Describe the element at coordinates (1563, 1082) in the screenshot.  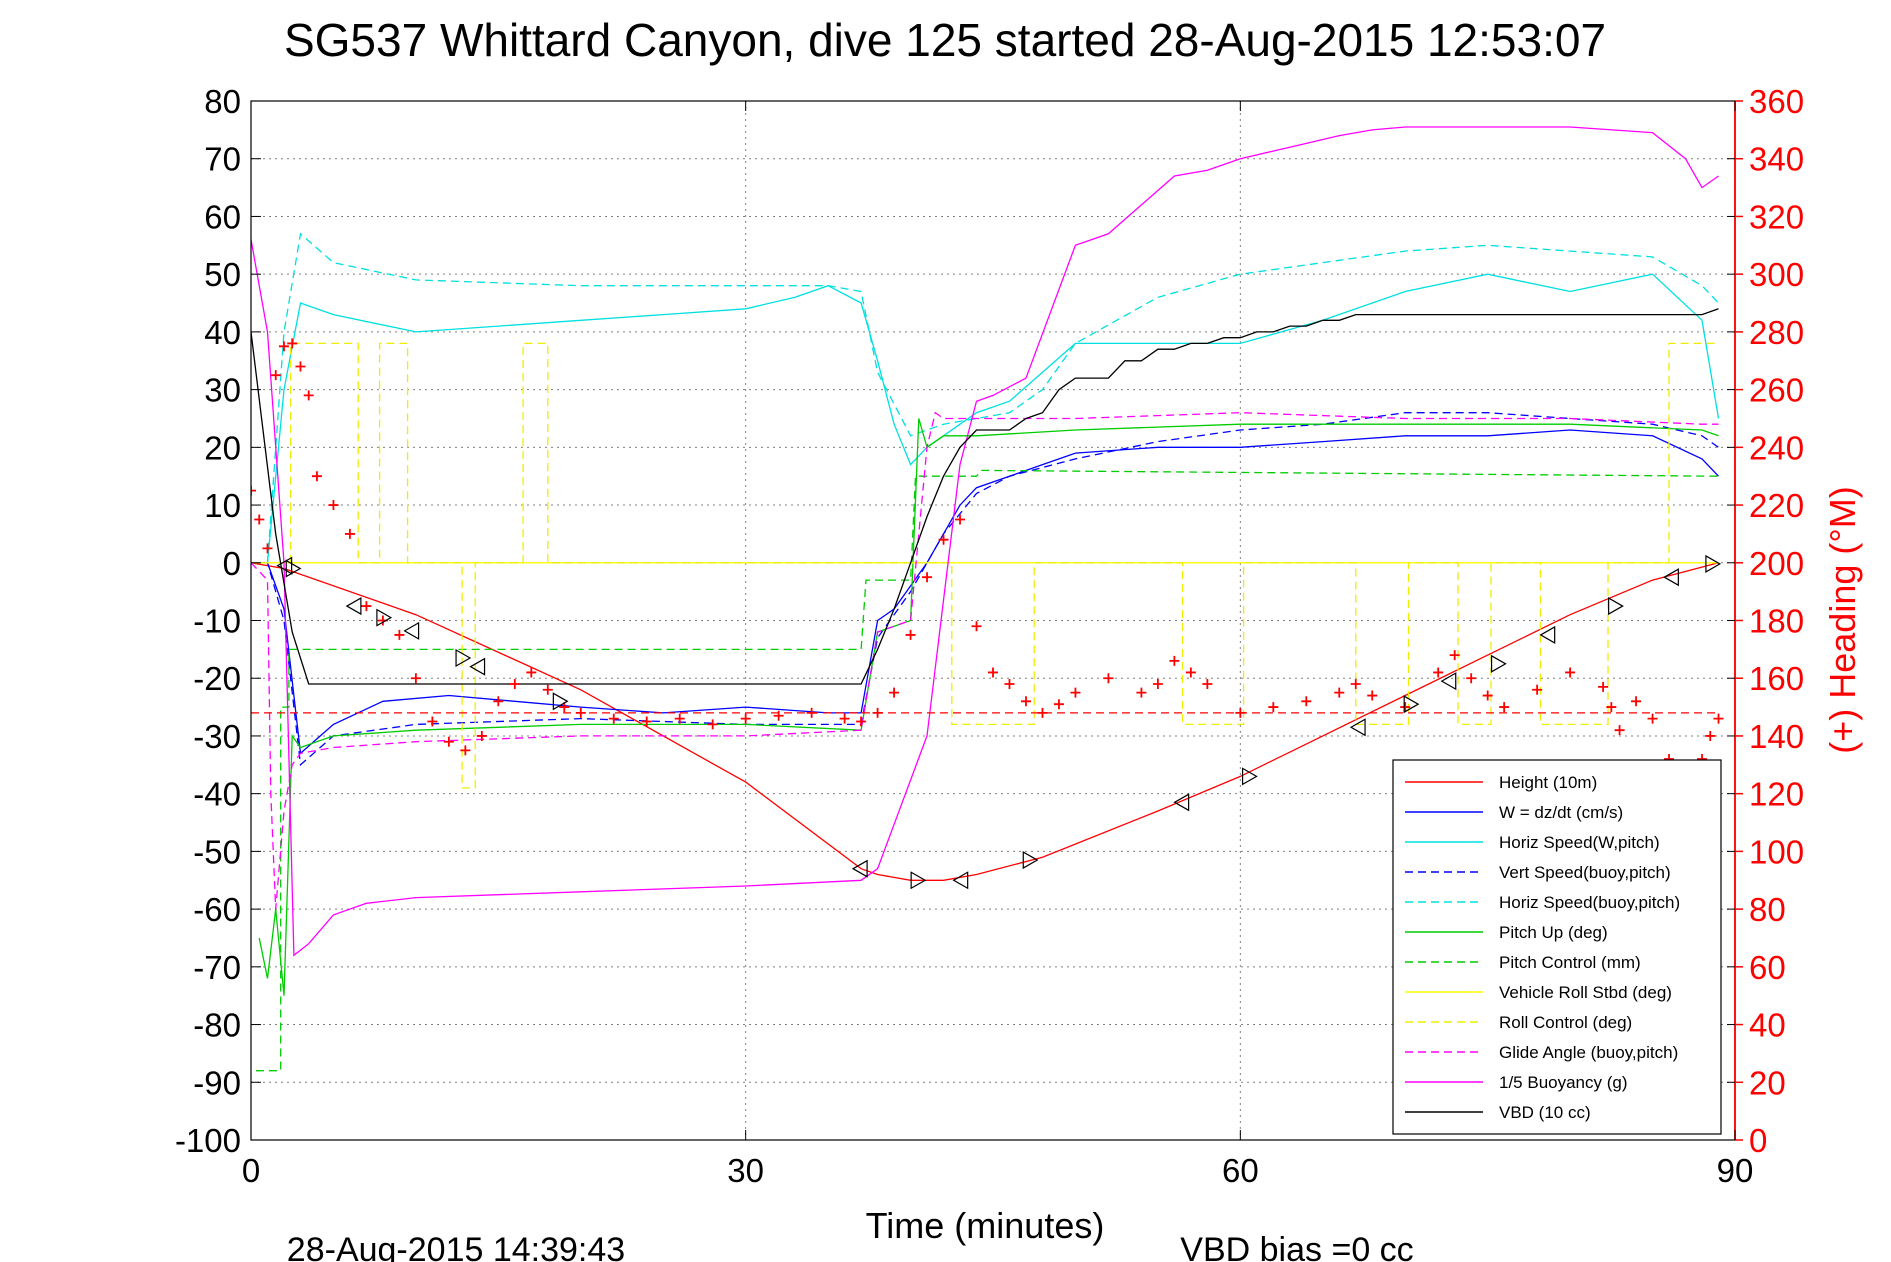
I see `legend-label-1-5-buoyancy-g: 1/5 Buoyancy (g)` at that location.